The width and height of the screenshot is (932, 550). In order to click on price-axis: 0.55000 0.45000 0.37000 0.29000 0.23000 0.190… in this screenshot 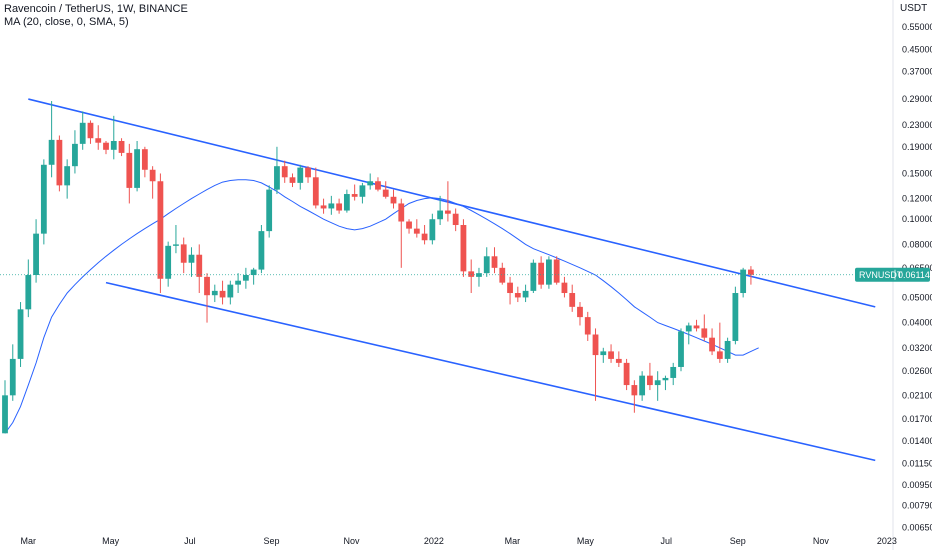, I will do `click(912, 275)`.